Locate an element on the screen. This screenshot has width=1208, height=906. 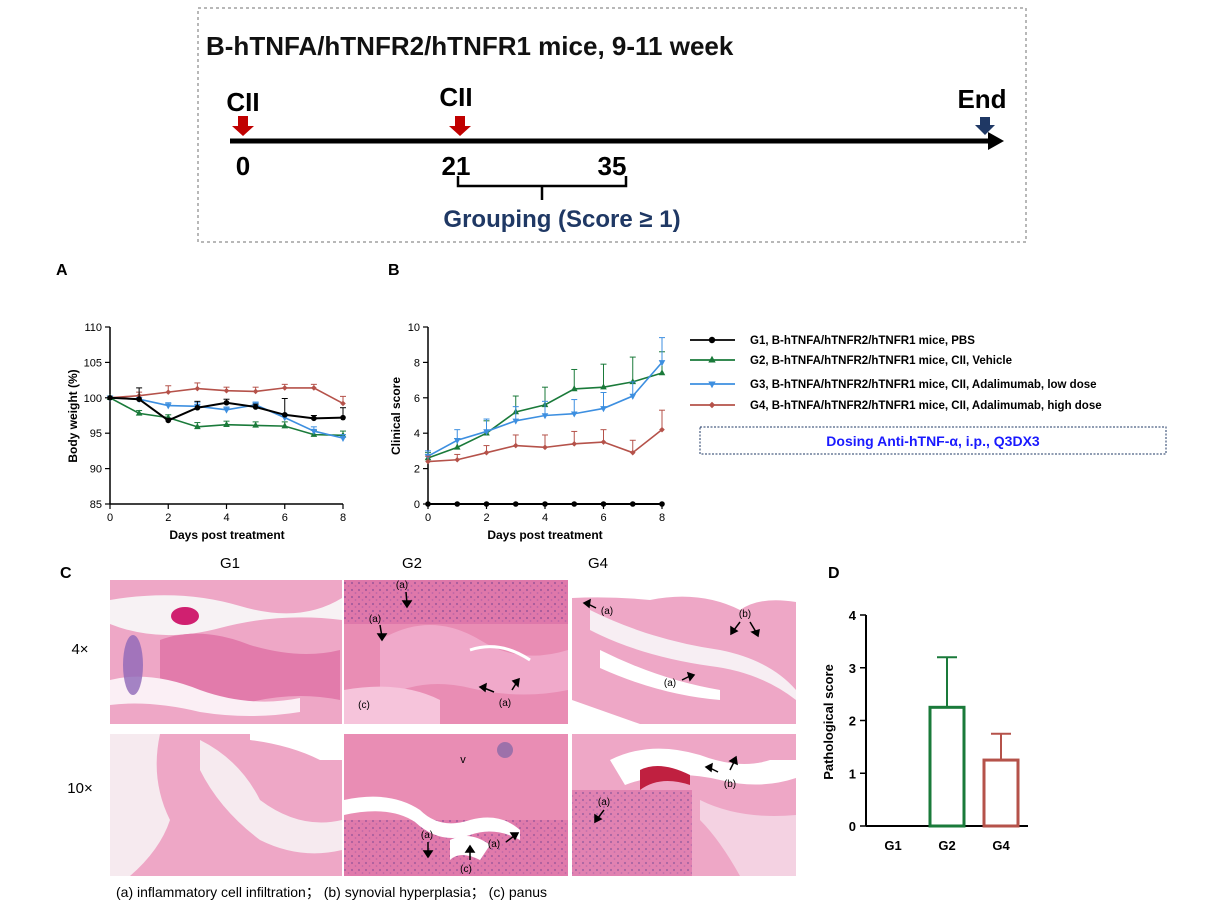
marker-day-35: 35 is located at coordinates (612, 166).